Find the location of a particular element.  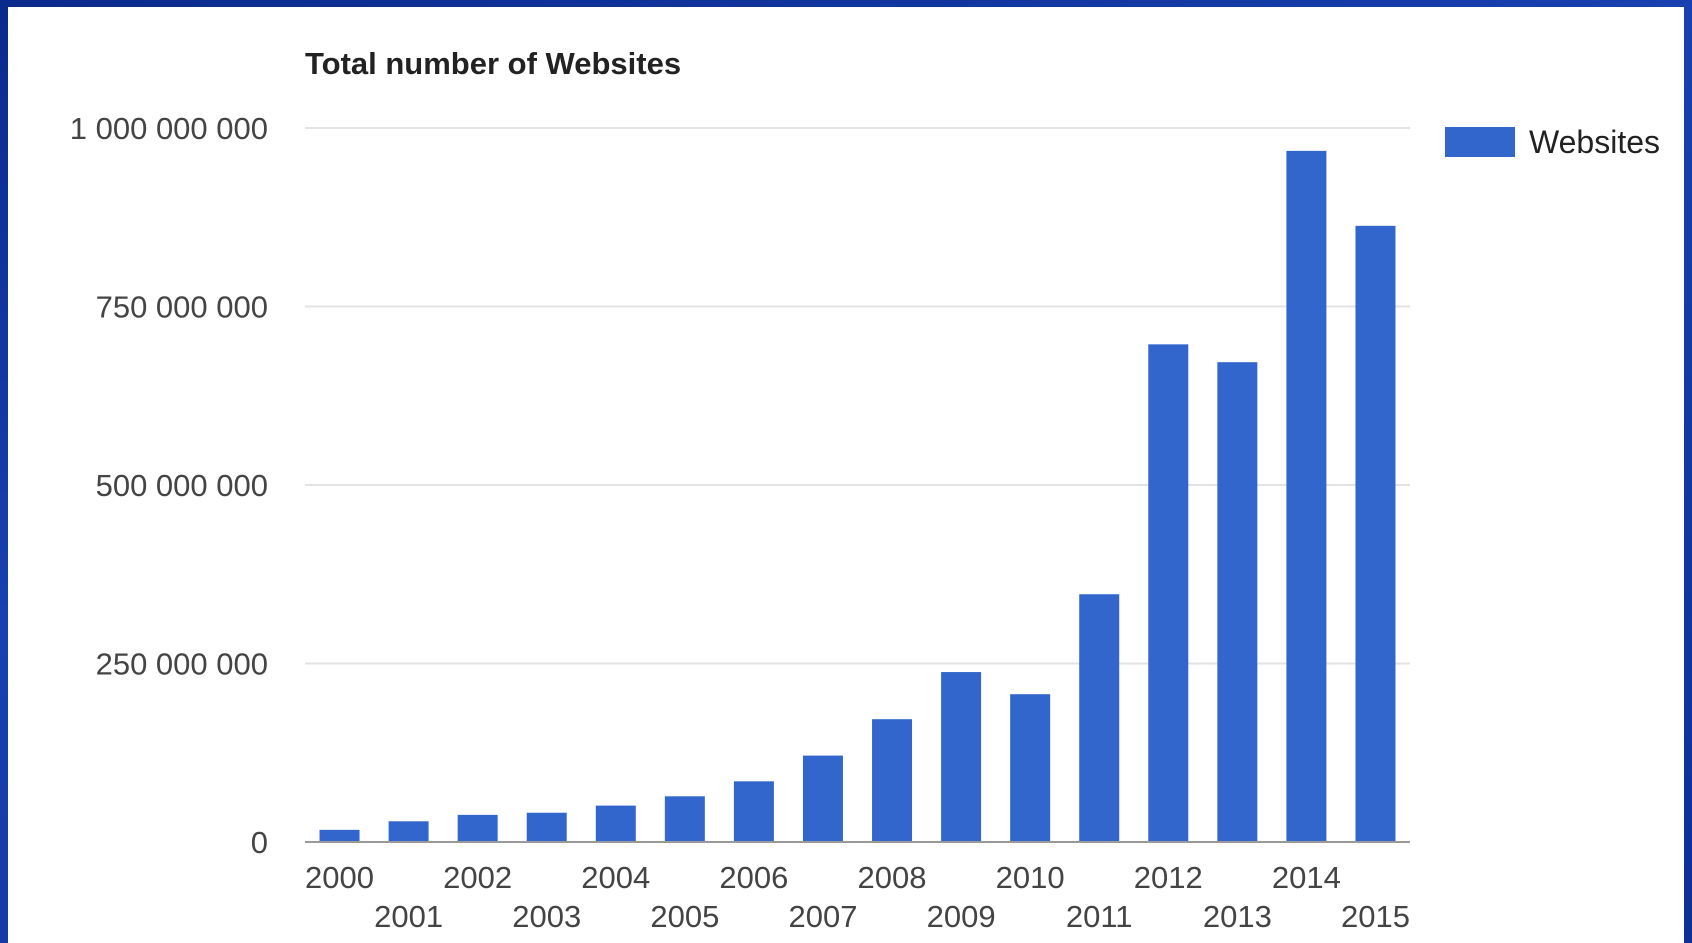

x-tick-label: 2004 is located at coordinates (615, 877).